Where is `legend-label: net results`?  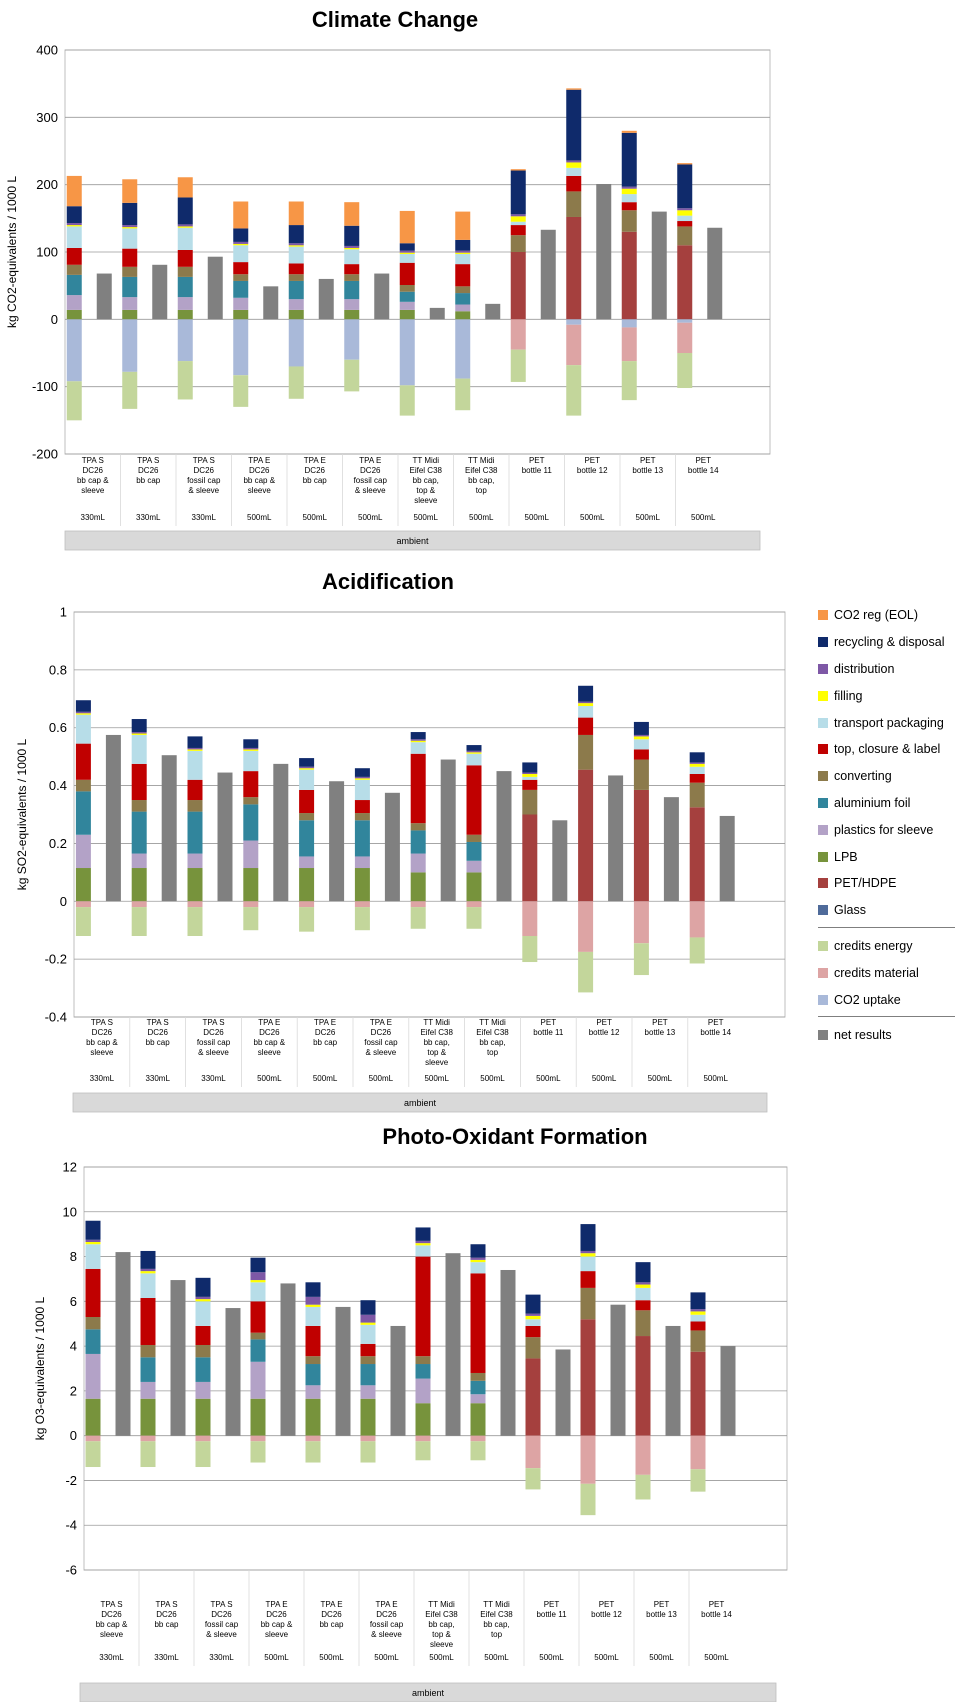 legend-label: net results is located at coordinates (863, 1035).